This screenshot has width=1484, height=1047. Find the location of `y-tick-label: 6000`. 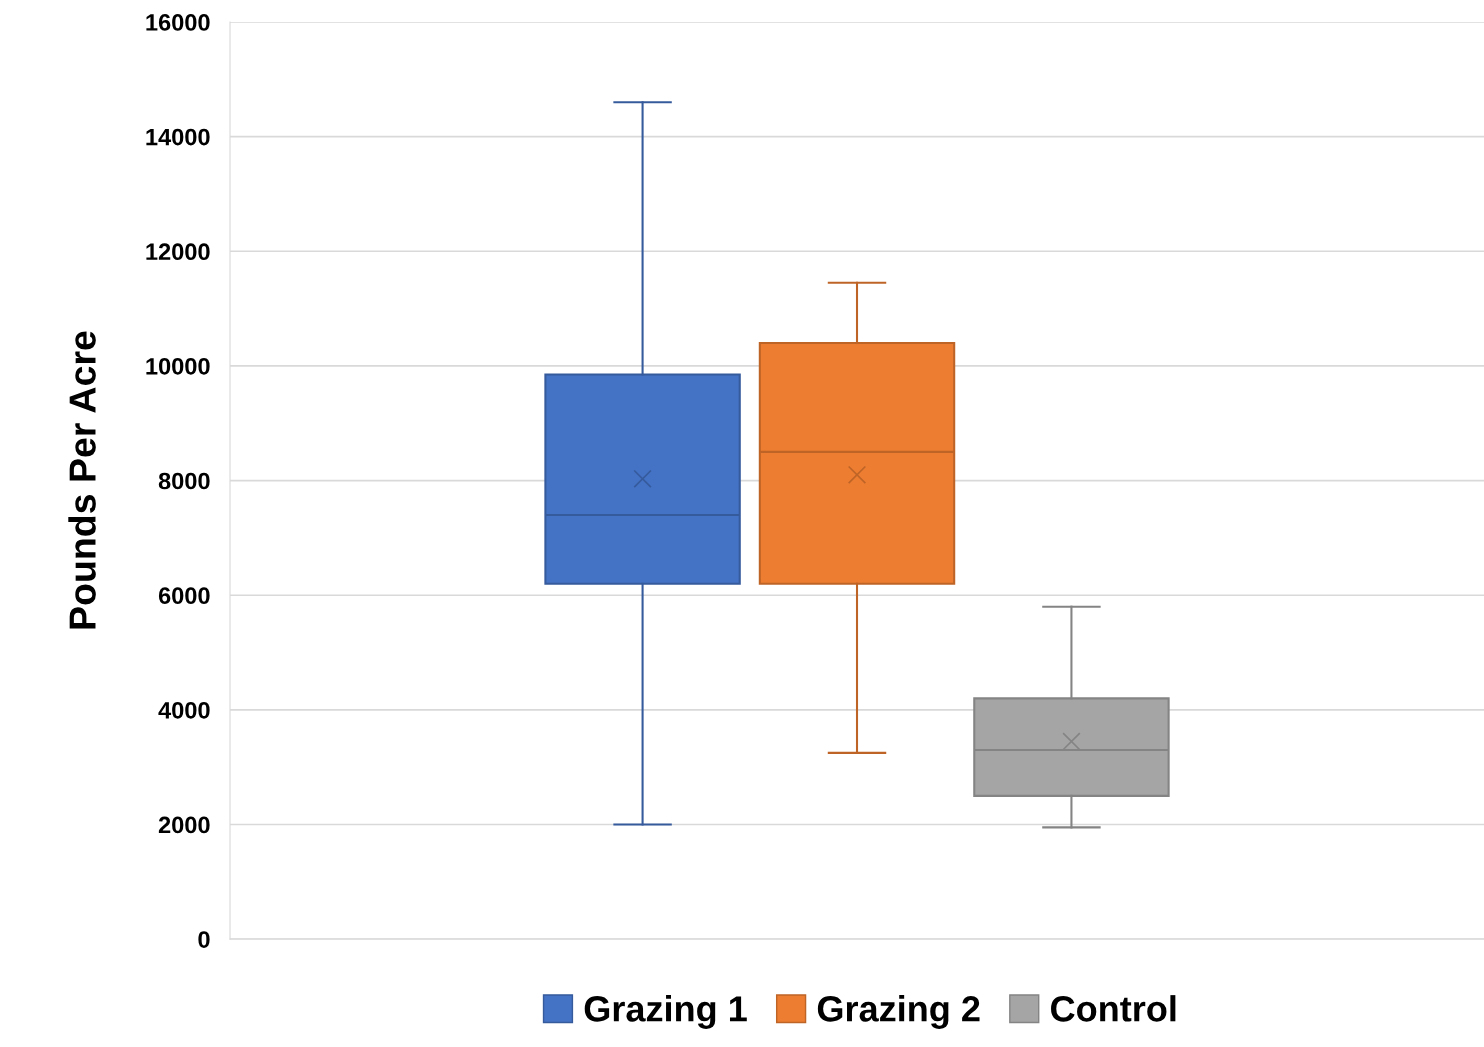

y-tick-label: 6000 is located at coordinates (184, 596).